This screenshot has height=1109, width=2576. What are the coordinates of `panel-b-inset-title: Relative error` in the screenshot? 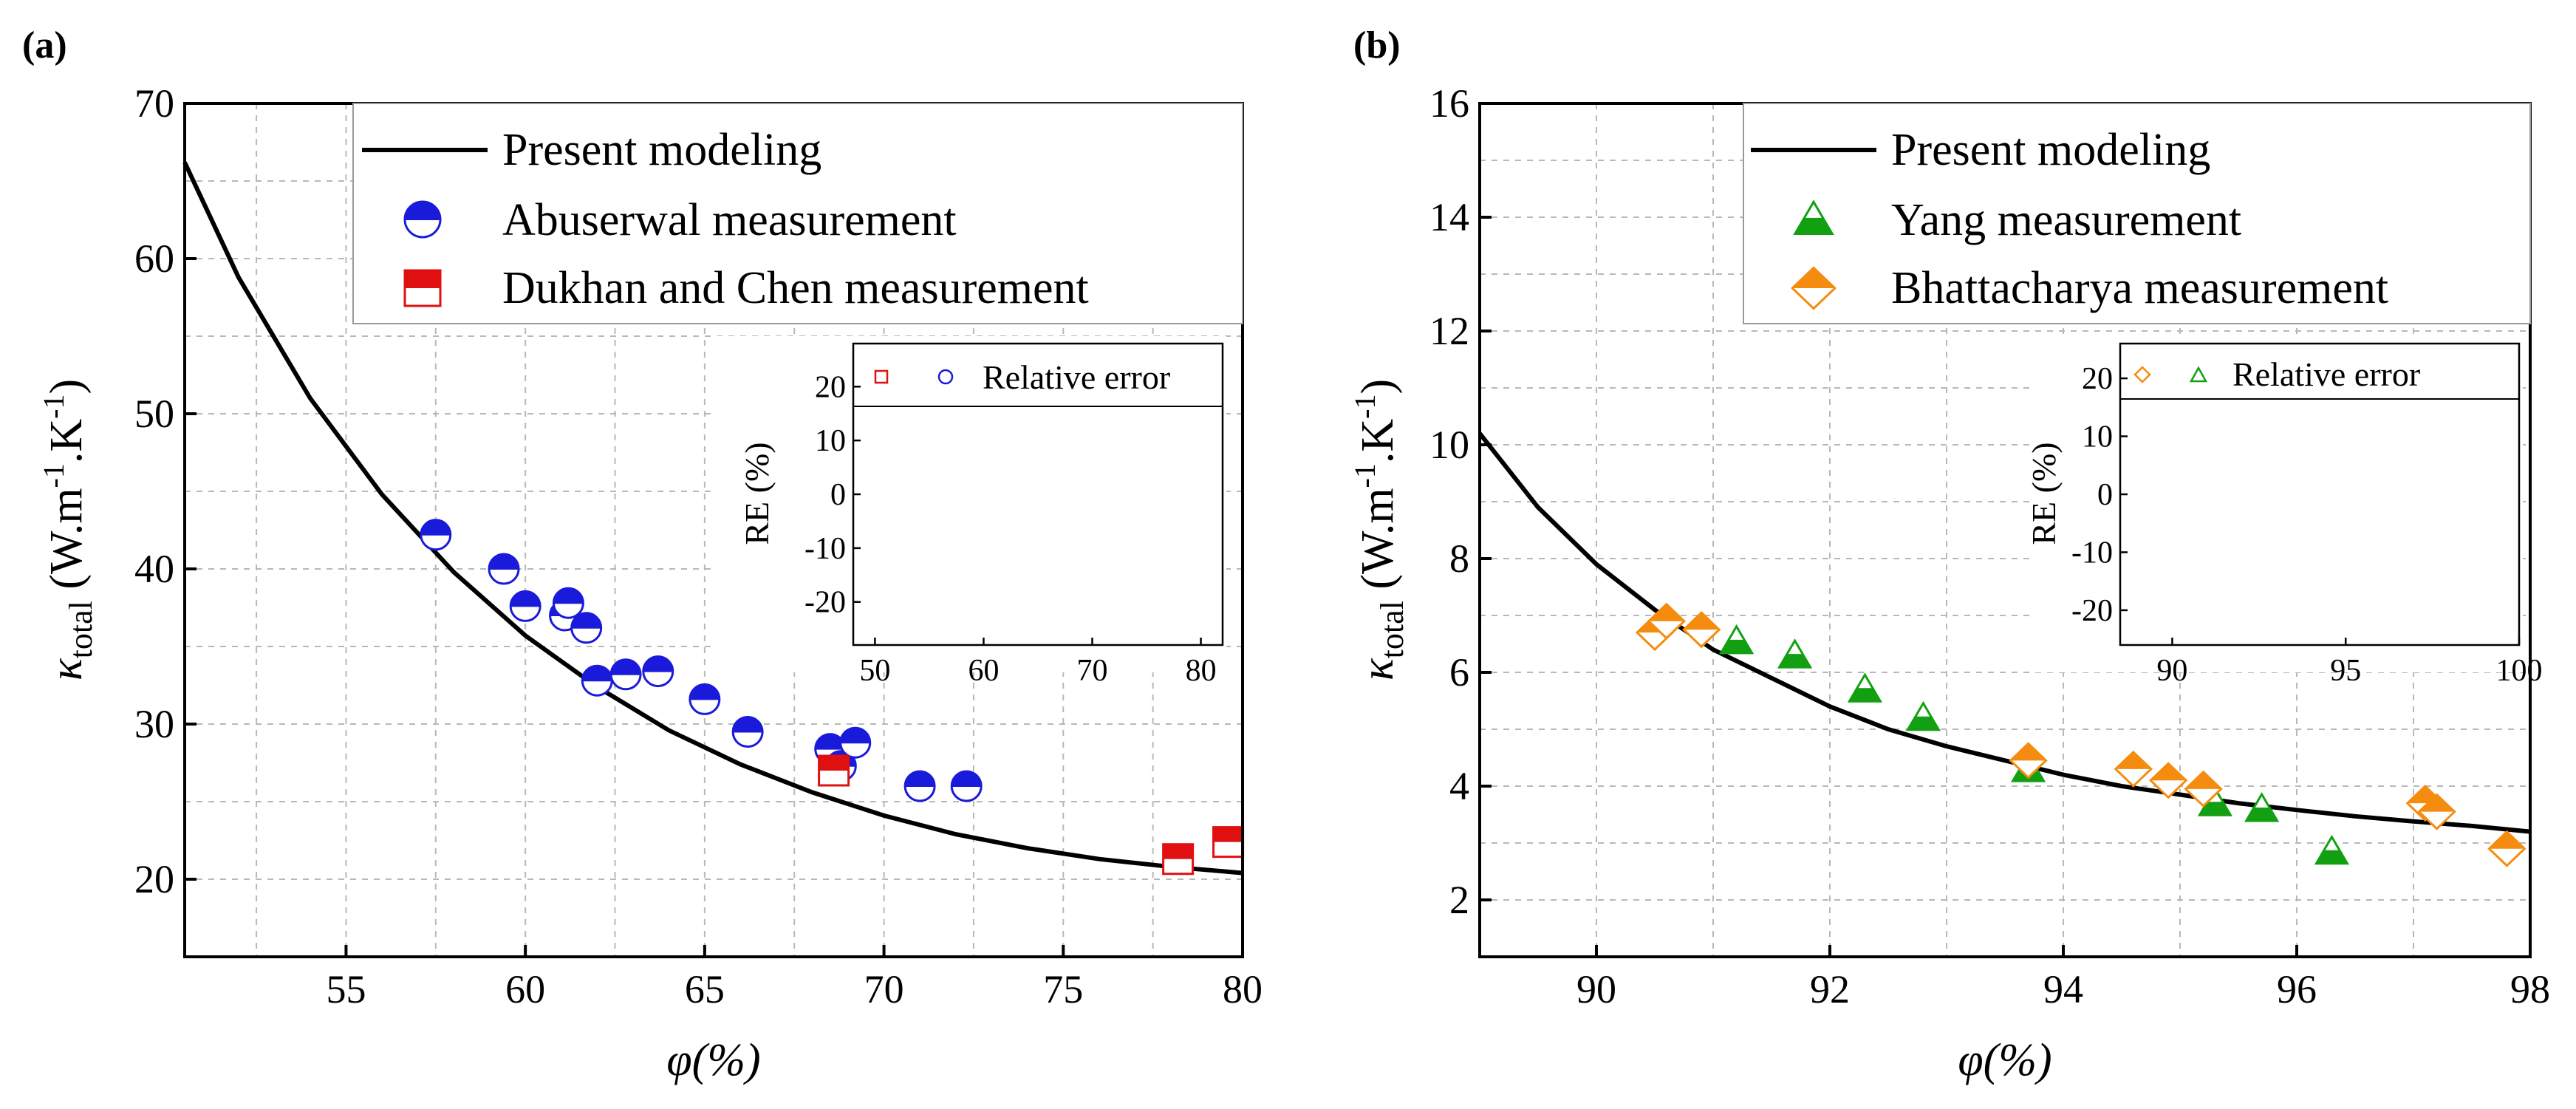 It's located at (2326, 374).